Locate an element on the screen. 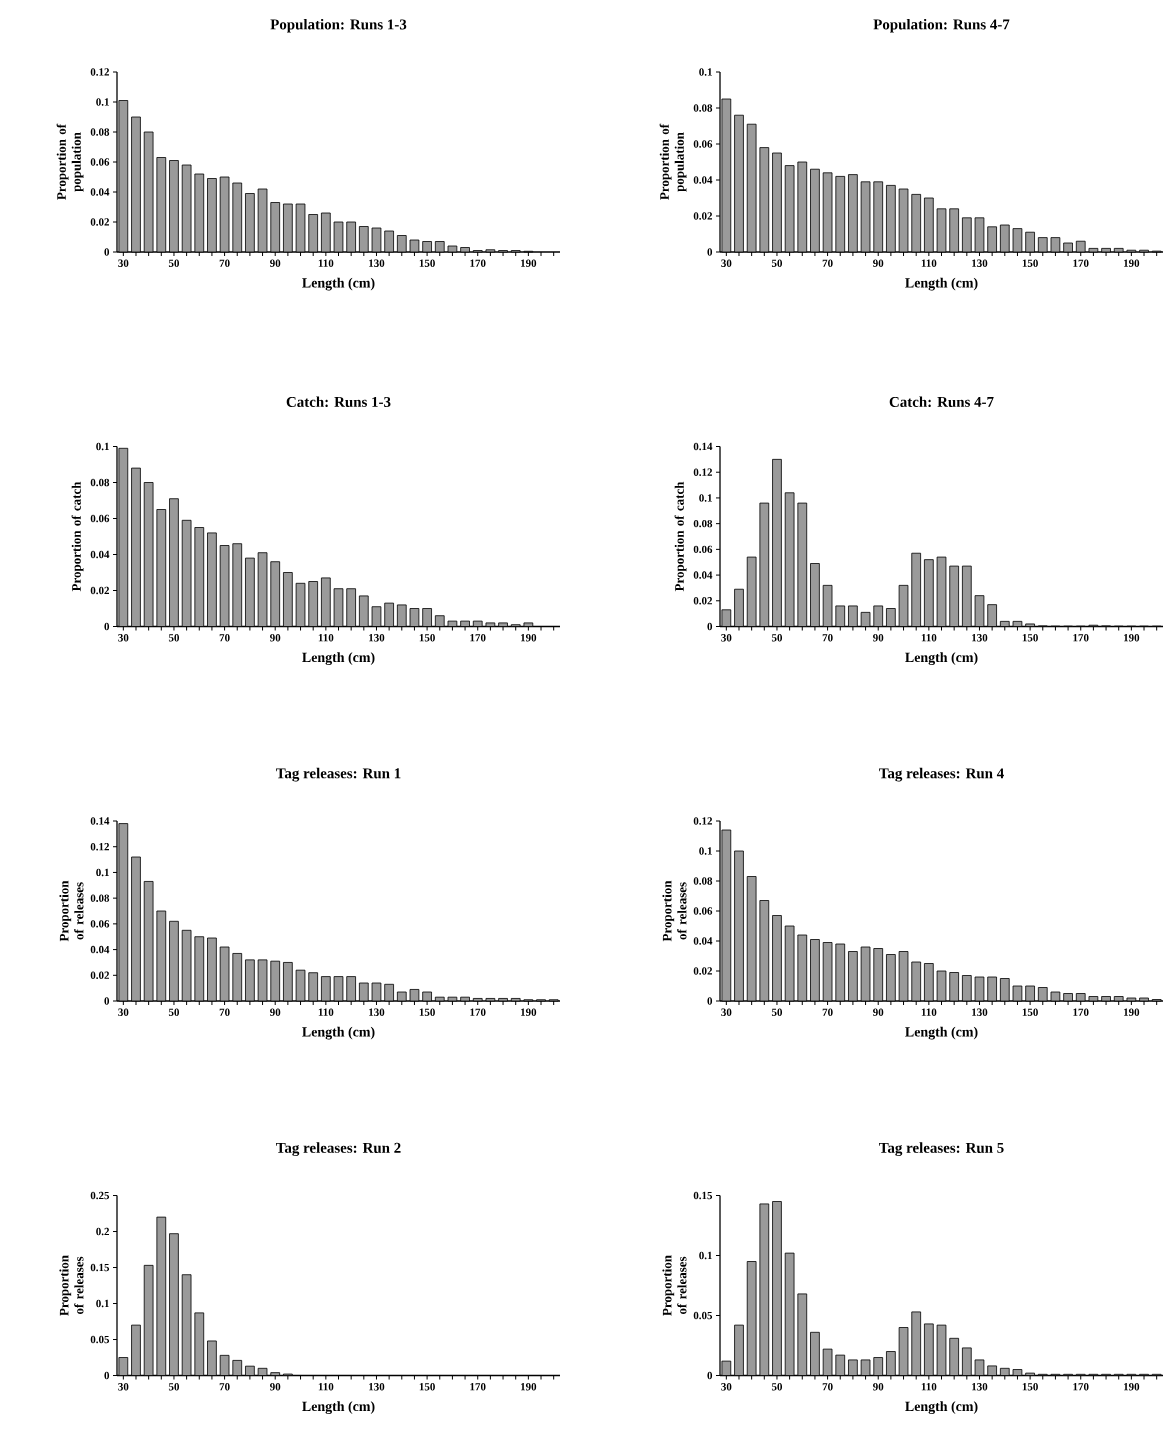  chart-title: Tag releases: Run 2 is located at coordinates (338, 1149).